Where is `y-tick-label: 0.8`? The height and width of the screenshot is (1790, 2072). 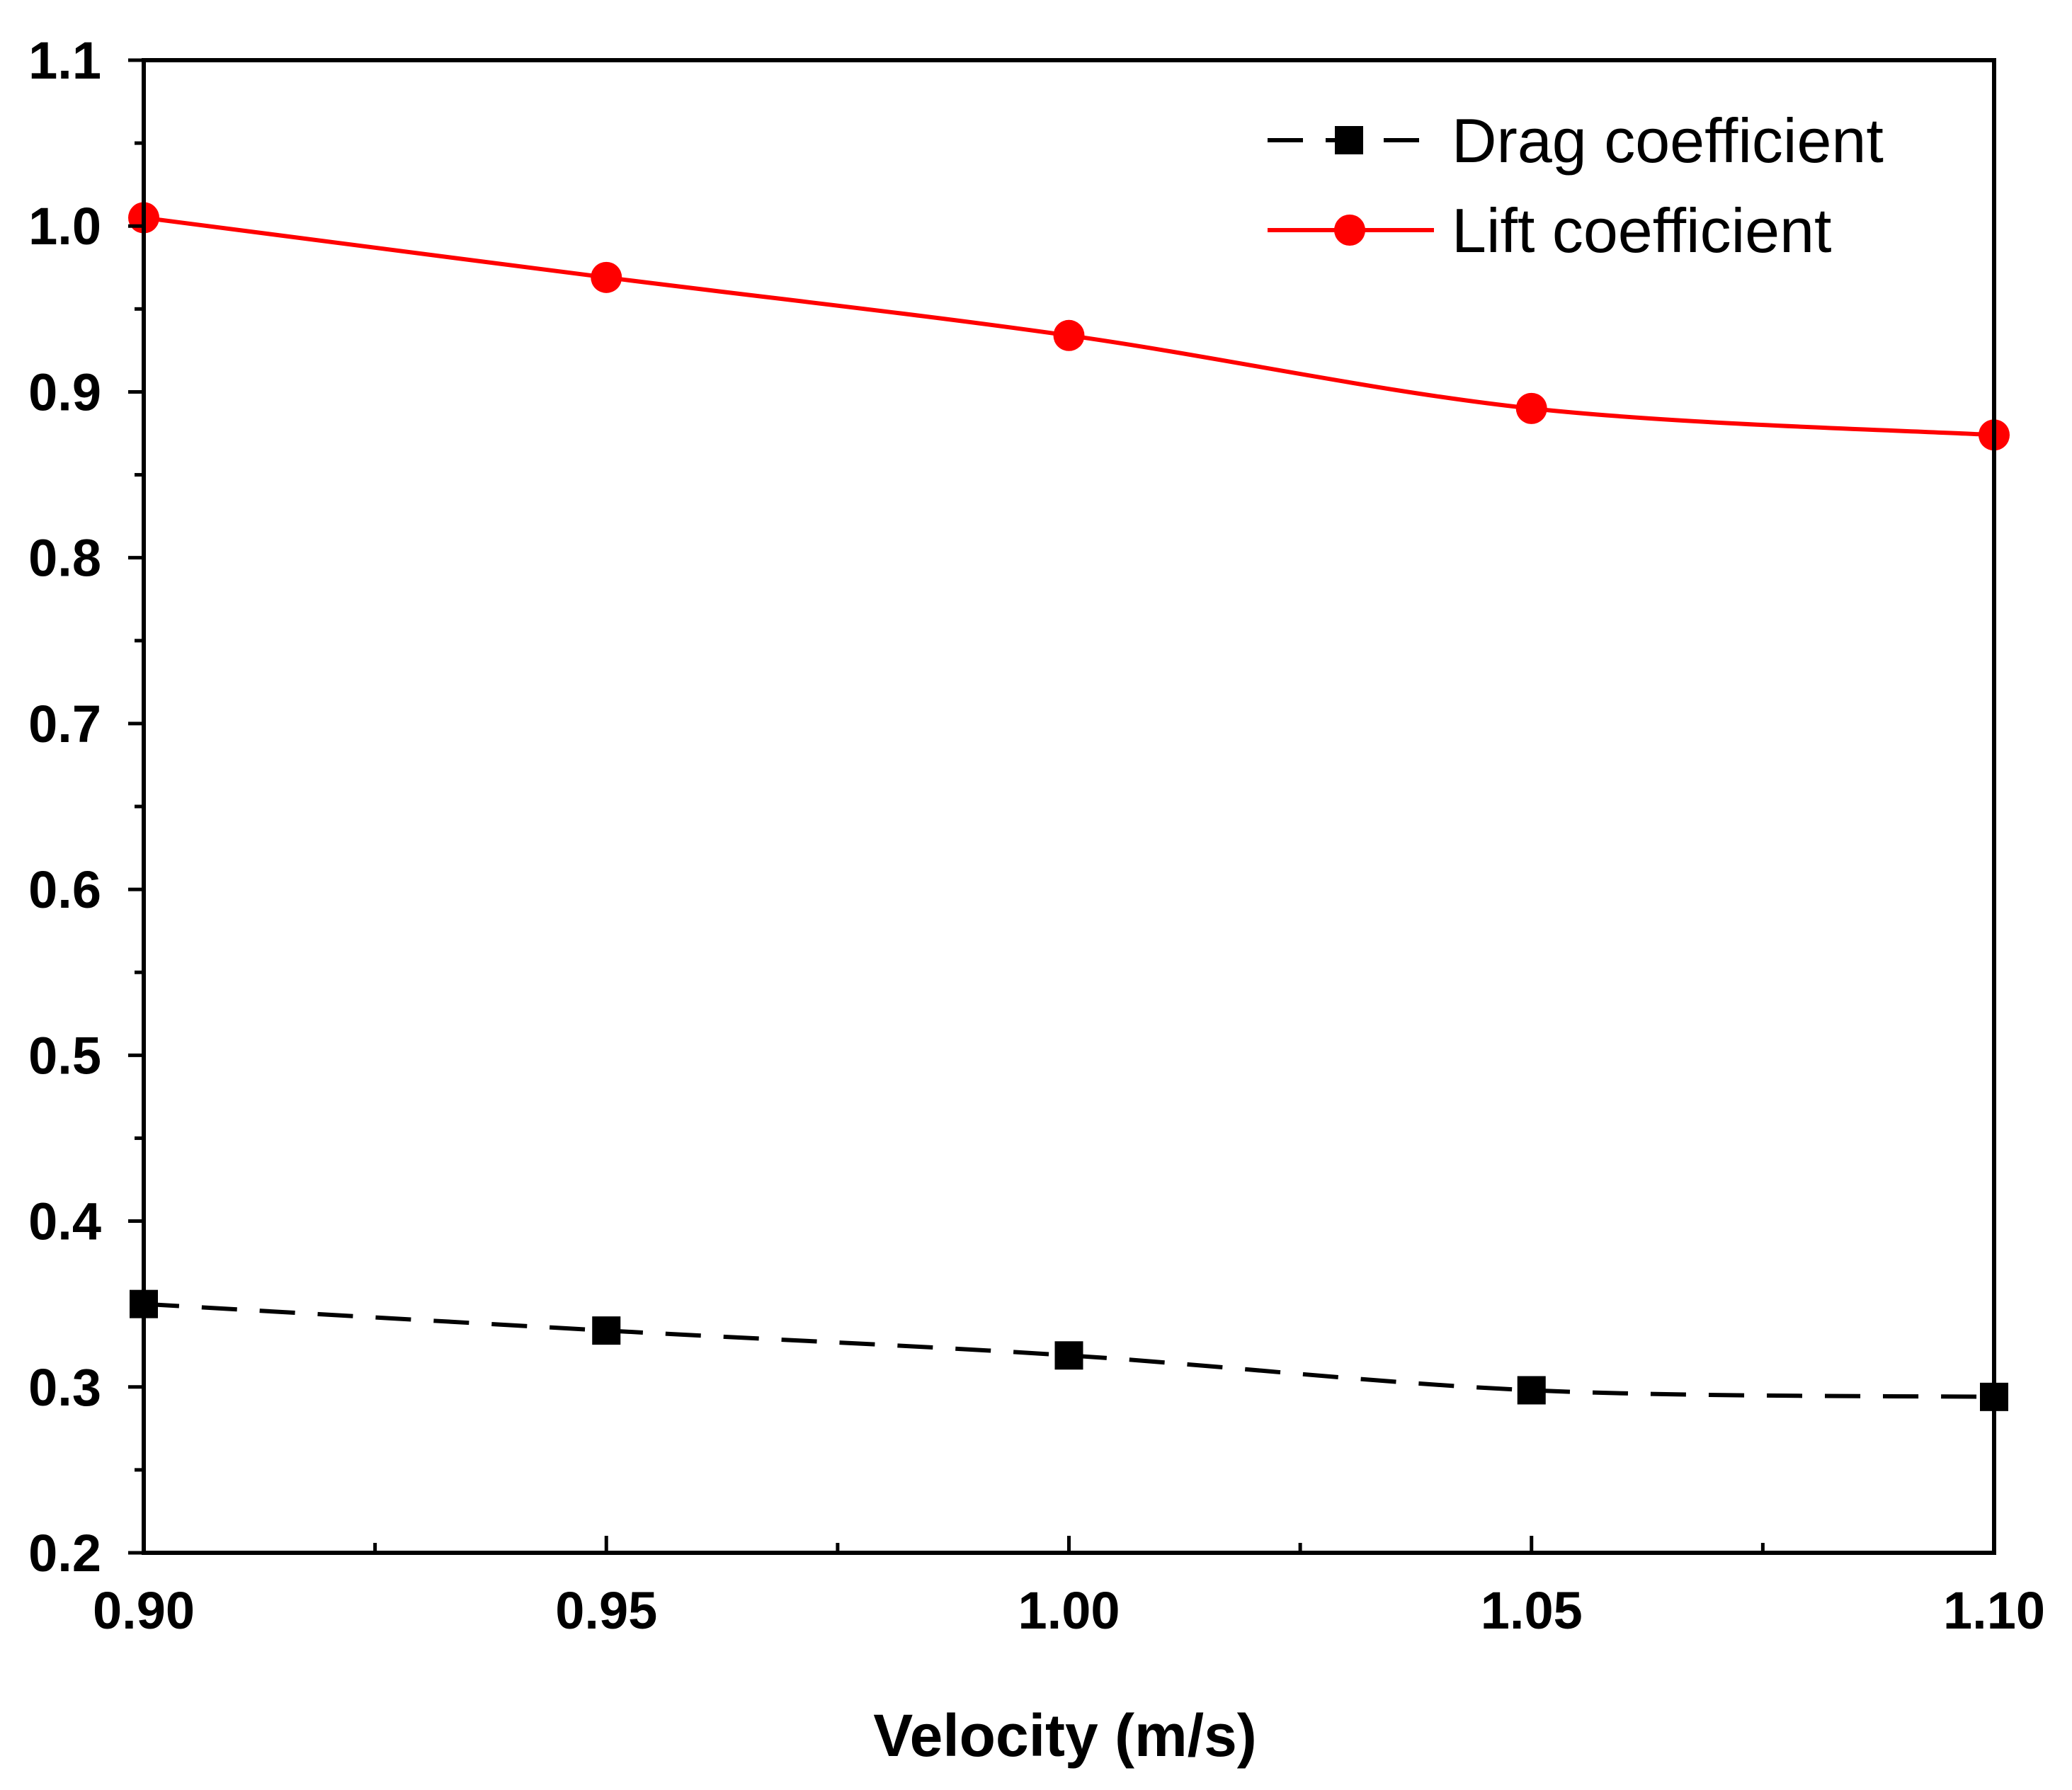 y-tick-label: 0.8 is located at coordinates (64, 558).